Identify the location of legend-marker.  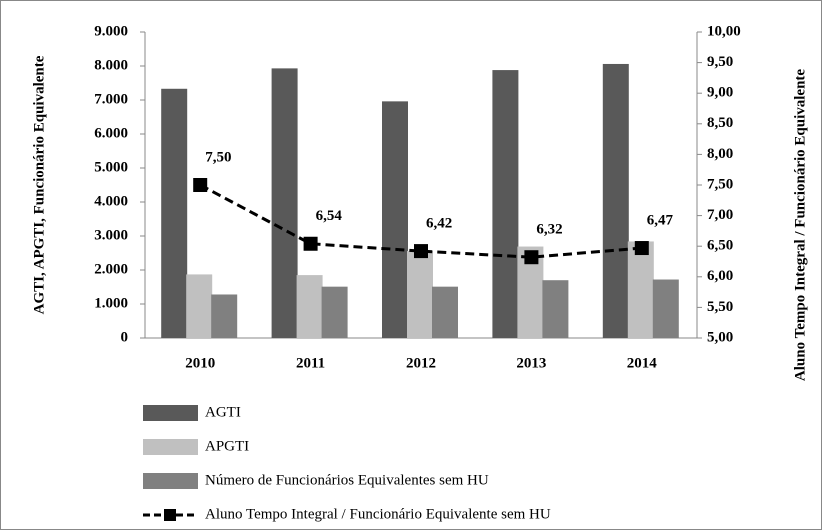
(170, 515).